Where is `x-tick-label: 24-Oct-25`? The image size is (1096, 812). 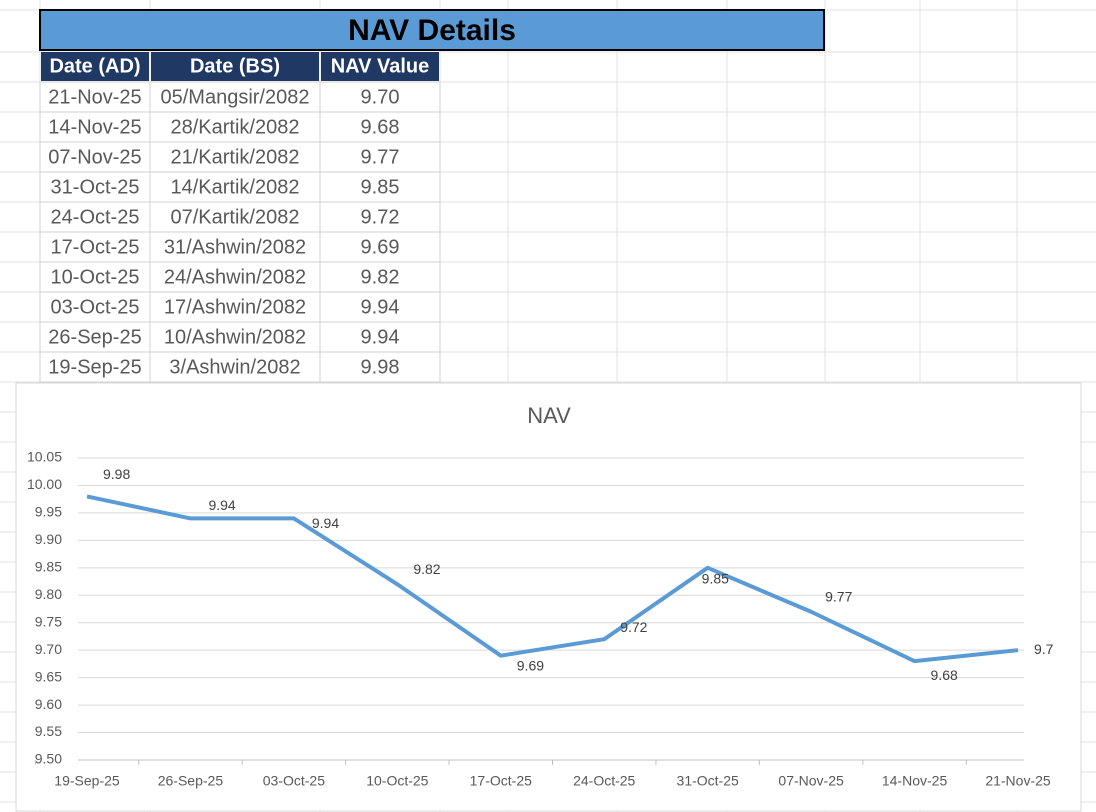 x-tick-label: 24-Oct-25 is located at coordinates (604, 781).